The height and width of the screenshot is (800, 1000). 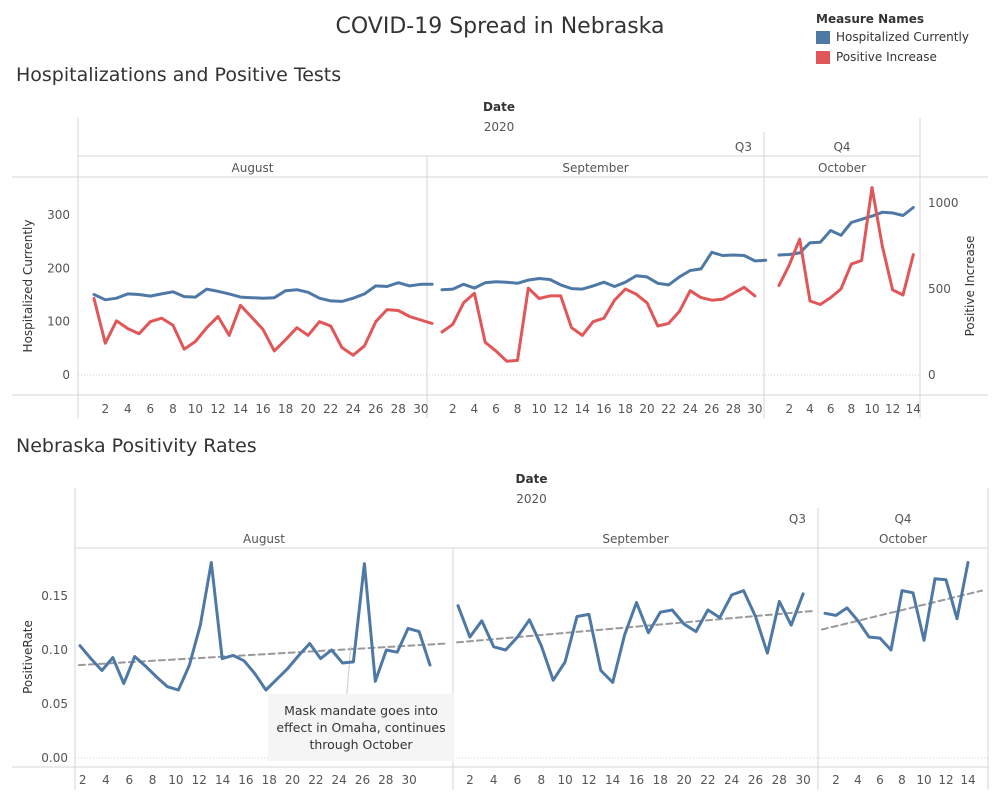 I want to click on y2-tick-label: 0, so click(x=932, y=375).